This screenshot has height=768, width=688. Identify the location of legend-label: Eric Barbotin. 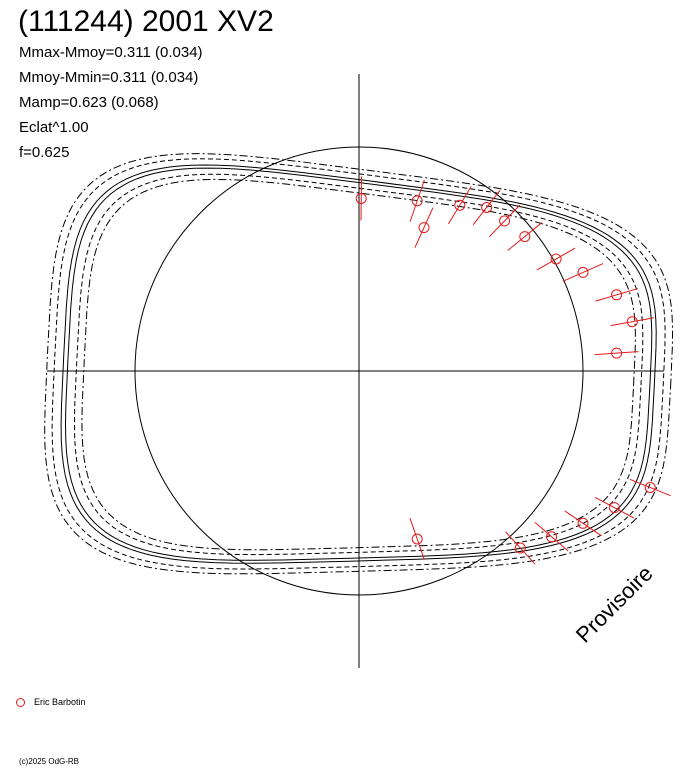
(60, 702).